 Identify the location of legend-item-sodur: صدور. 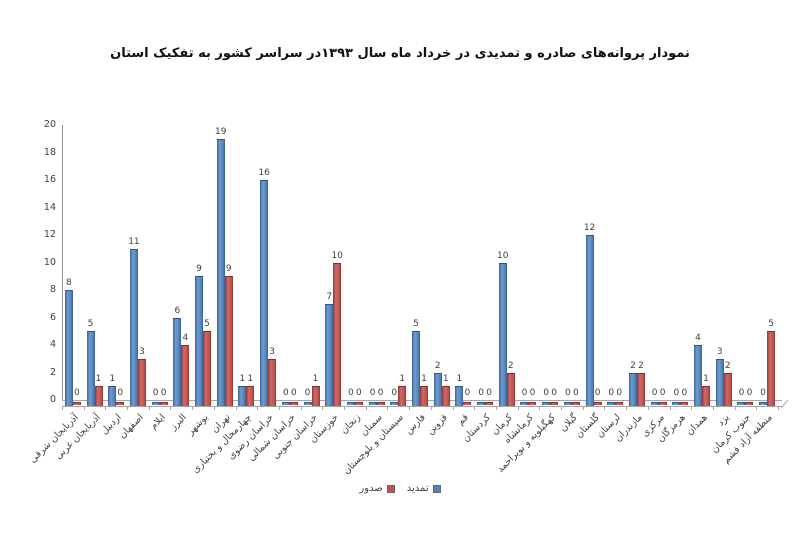
(377, 488).